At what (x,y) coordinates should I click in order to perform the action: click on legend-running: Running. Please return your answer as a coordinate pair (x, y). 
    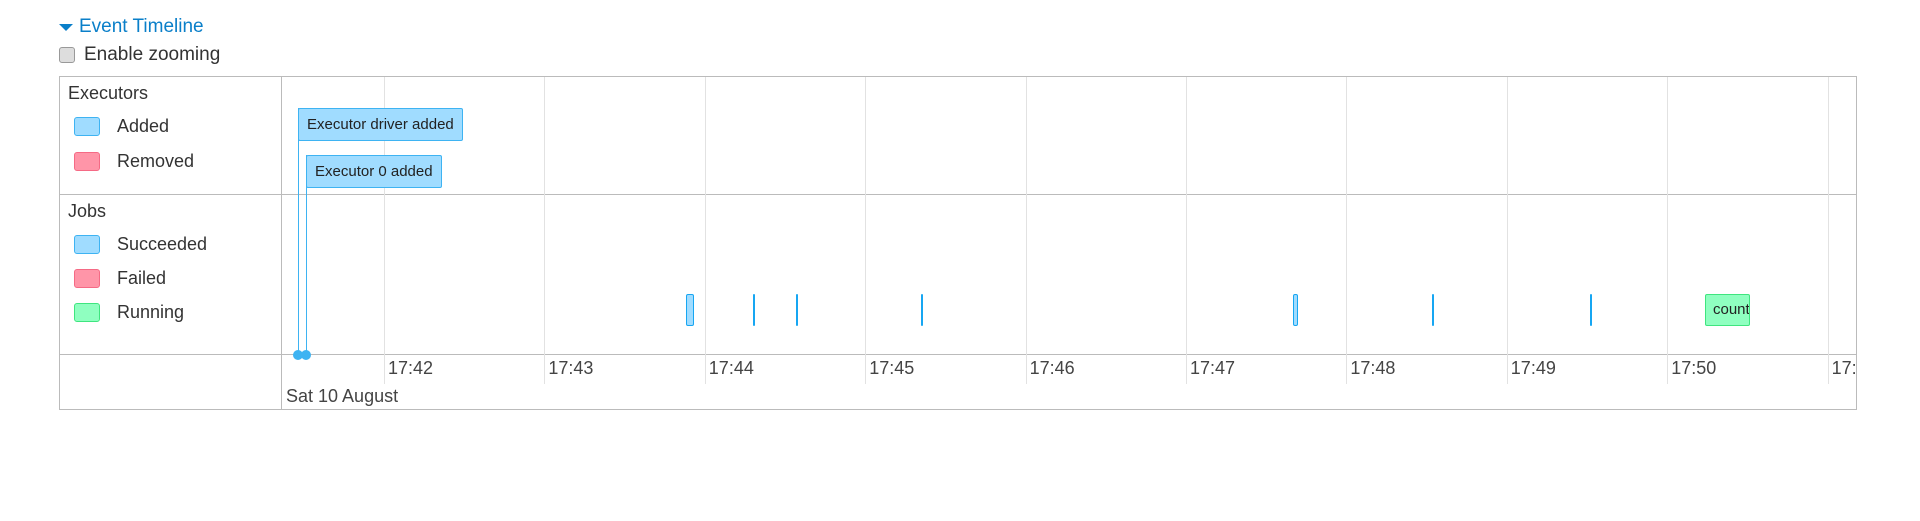
    Looking at the image, I should click on (129, 312).